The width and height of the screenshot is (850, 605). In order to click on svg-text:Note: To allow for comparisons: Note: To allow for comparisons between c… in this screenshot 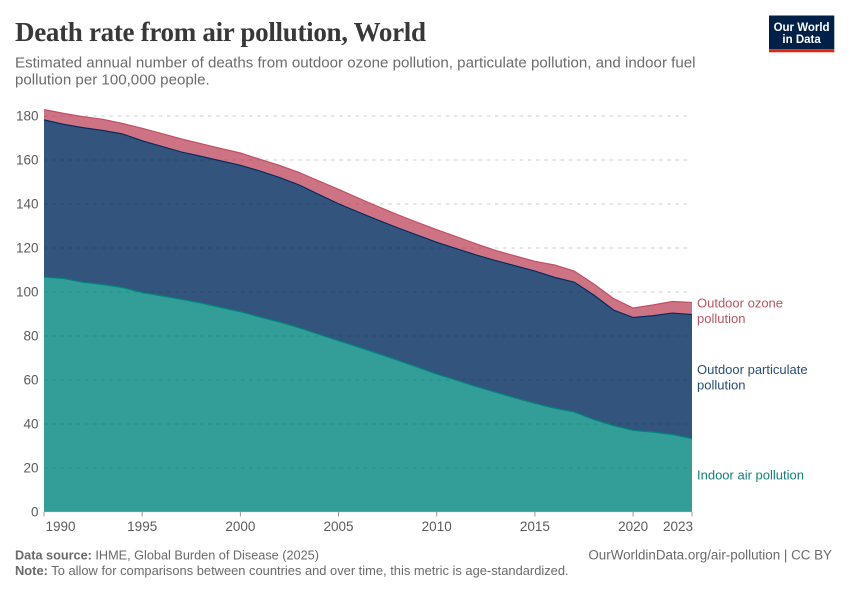, I will do `click(292, 570)`.